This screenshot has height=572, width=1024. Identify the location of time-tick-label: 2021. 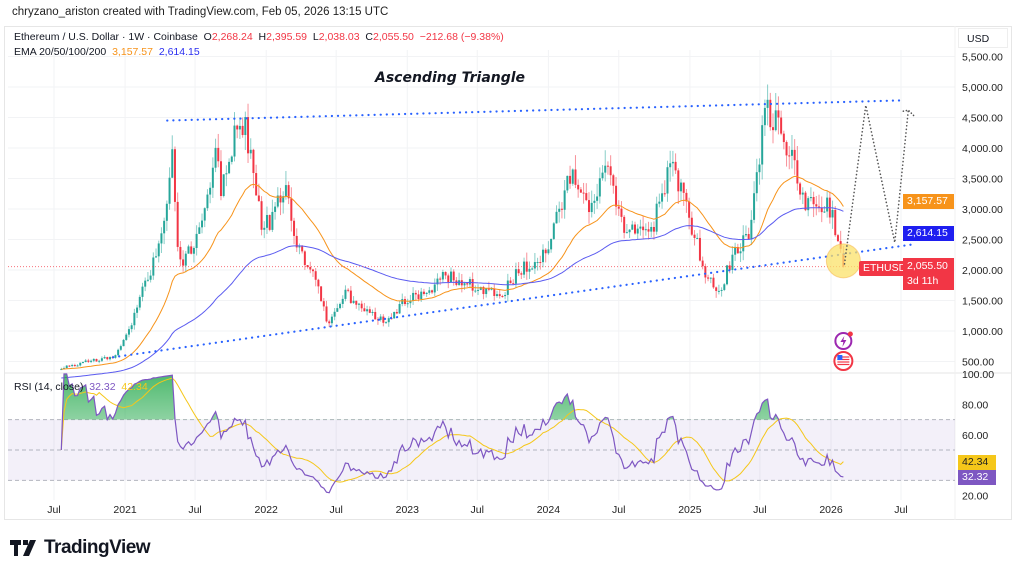
(125, 510).